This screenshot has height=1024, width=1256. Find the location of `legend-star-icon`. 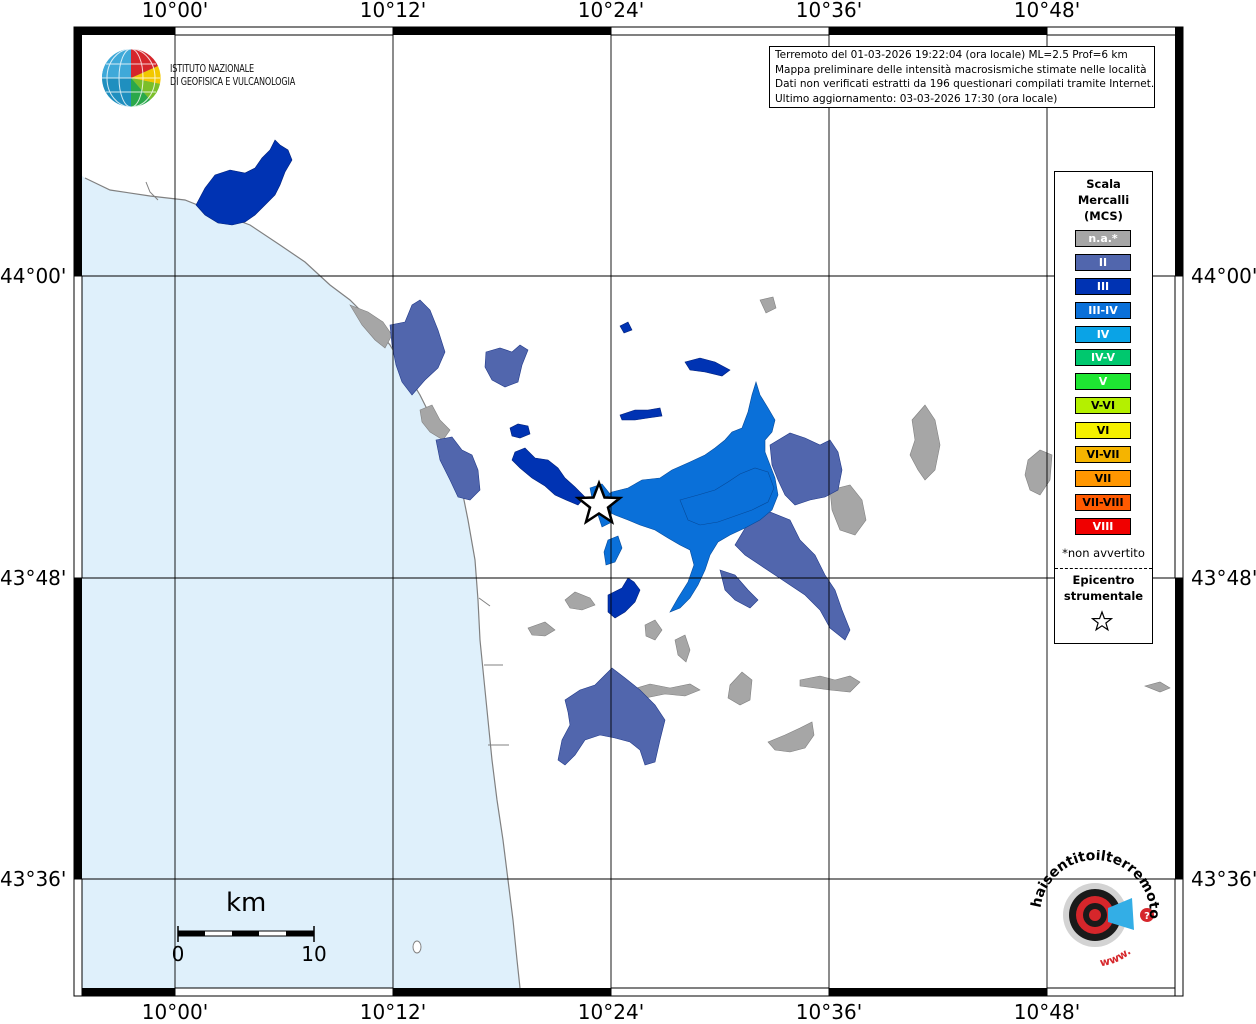

legend-star-icon is located at coordinates (1102, 621).